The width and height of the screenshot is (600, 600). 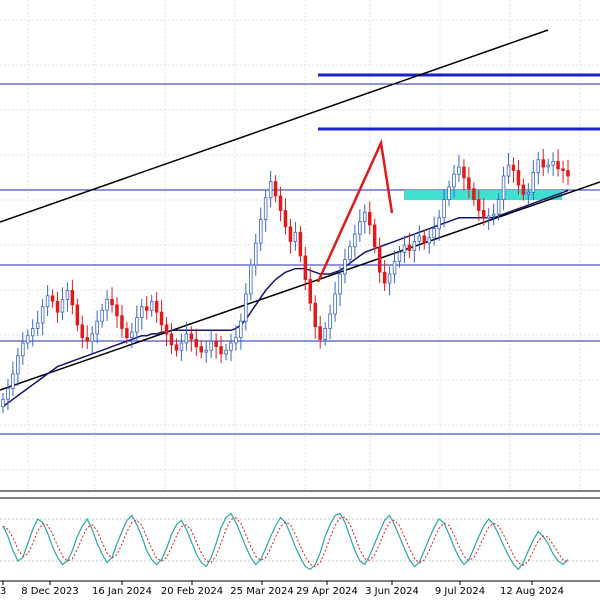 I want to click on drawn-pattern-line, so click(x=355, y=210).